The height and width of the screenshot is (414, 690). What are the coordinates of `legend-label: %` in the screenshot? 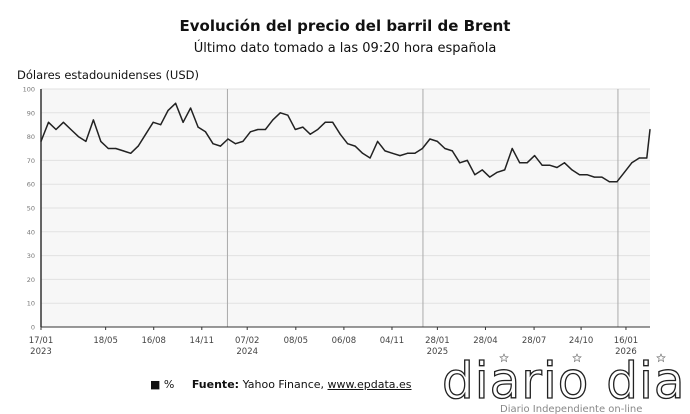 It's located at (169, 384).